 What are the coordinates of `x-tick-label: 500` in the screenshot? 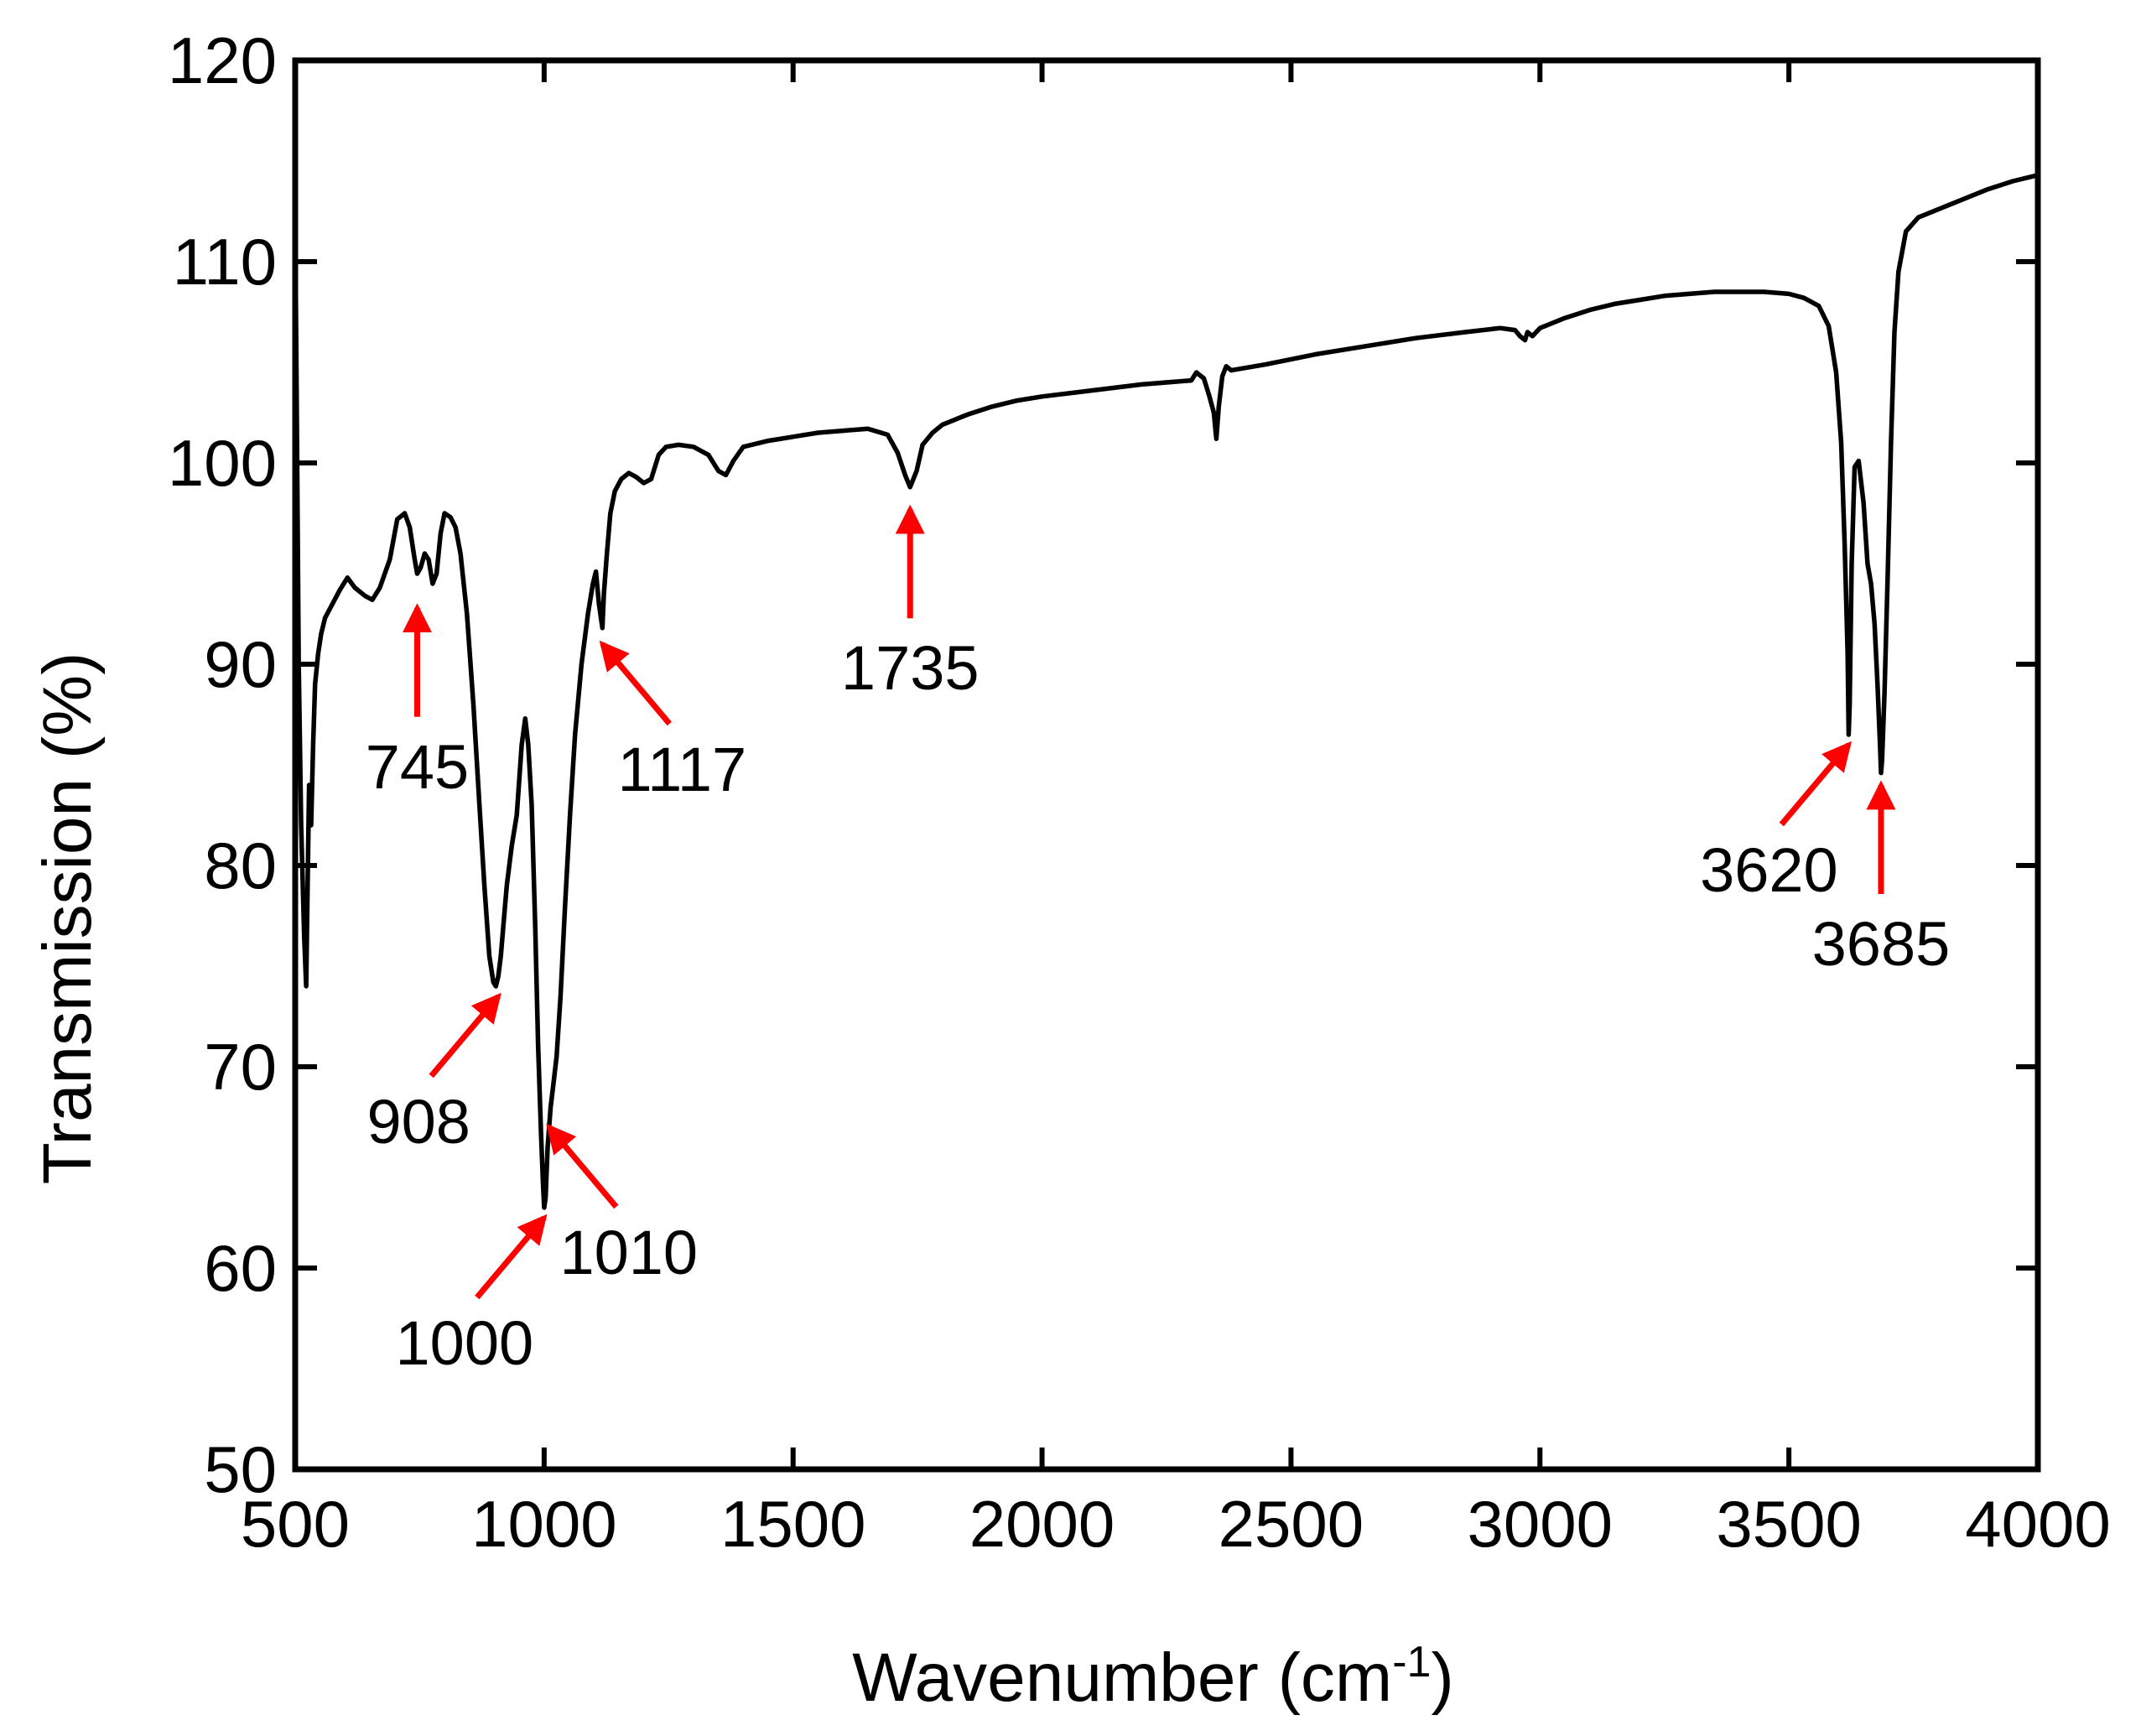 It's located at (295, 1524).